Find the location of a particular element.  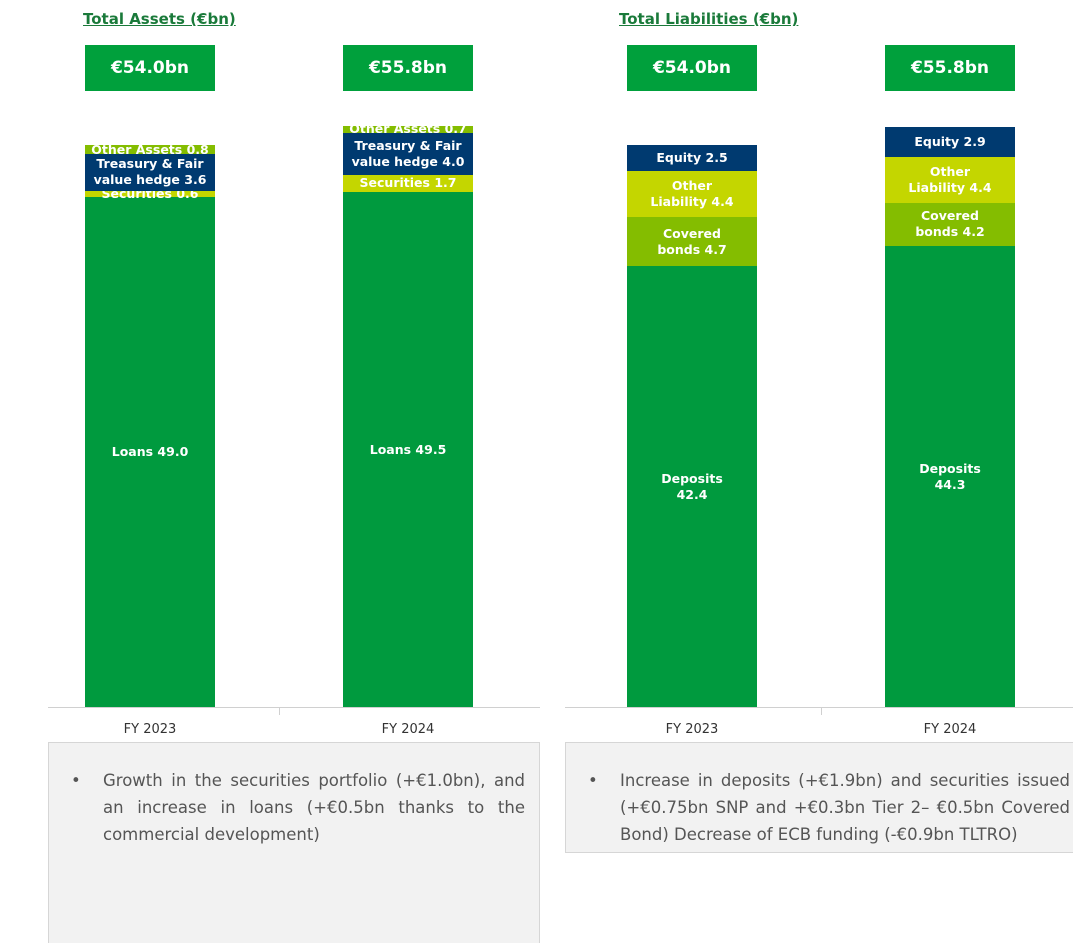

bar-segment: Covered bonds 4.2 is located at coordinates (950, 224).